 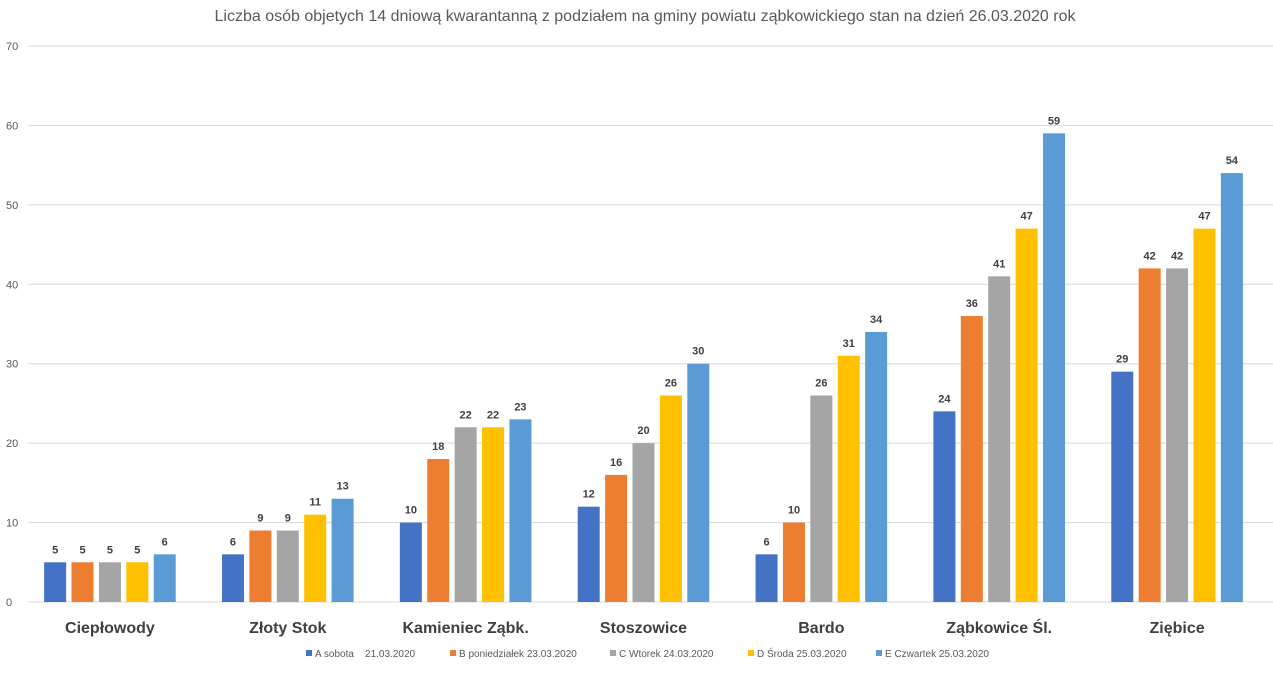 What do you see at coordinates (821, 628) in the screenshot?
I see `category-label: Bardo` at bounding box center [821, 628].